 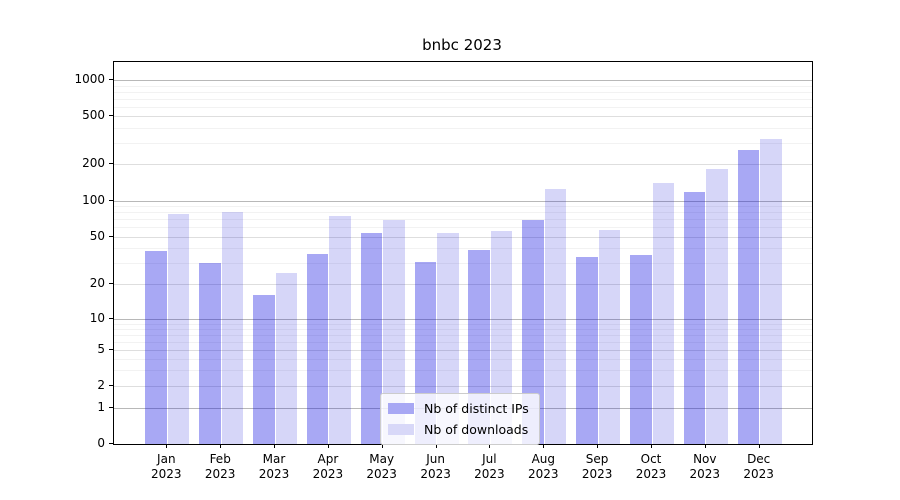 I want to click on bar-nb-of-distinct-ips-oct-2023, so click(x=641, y=349).